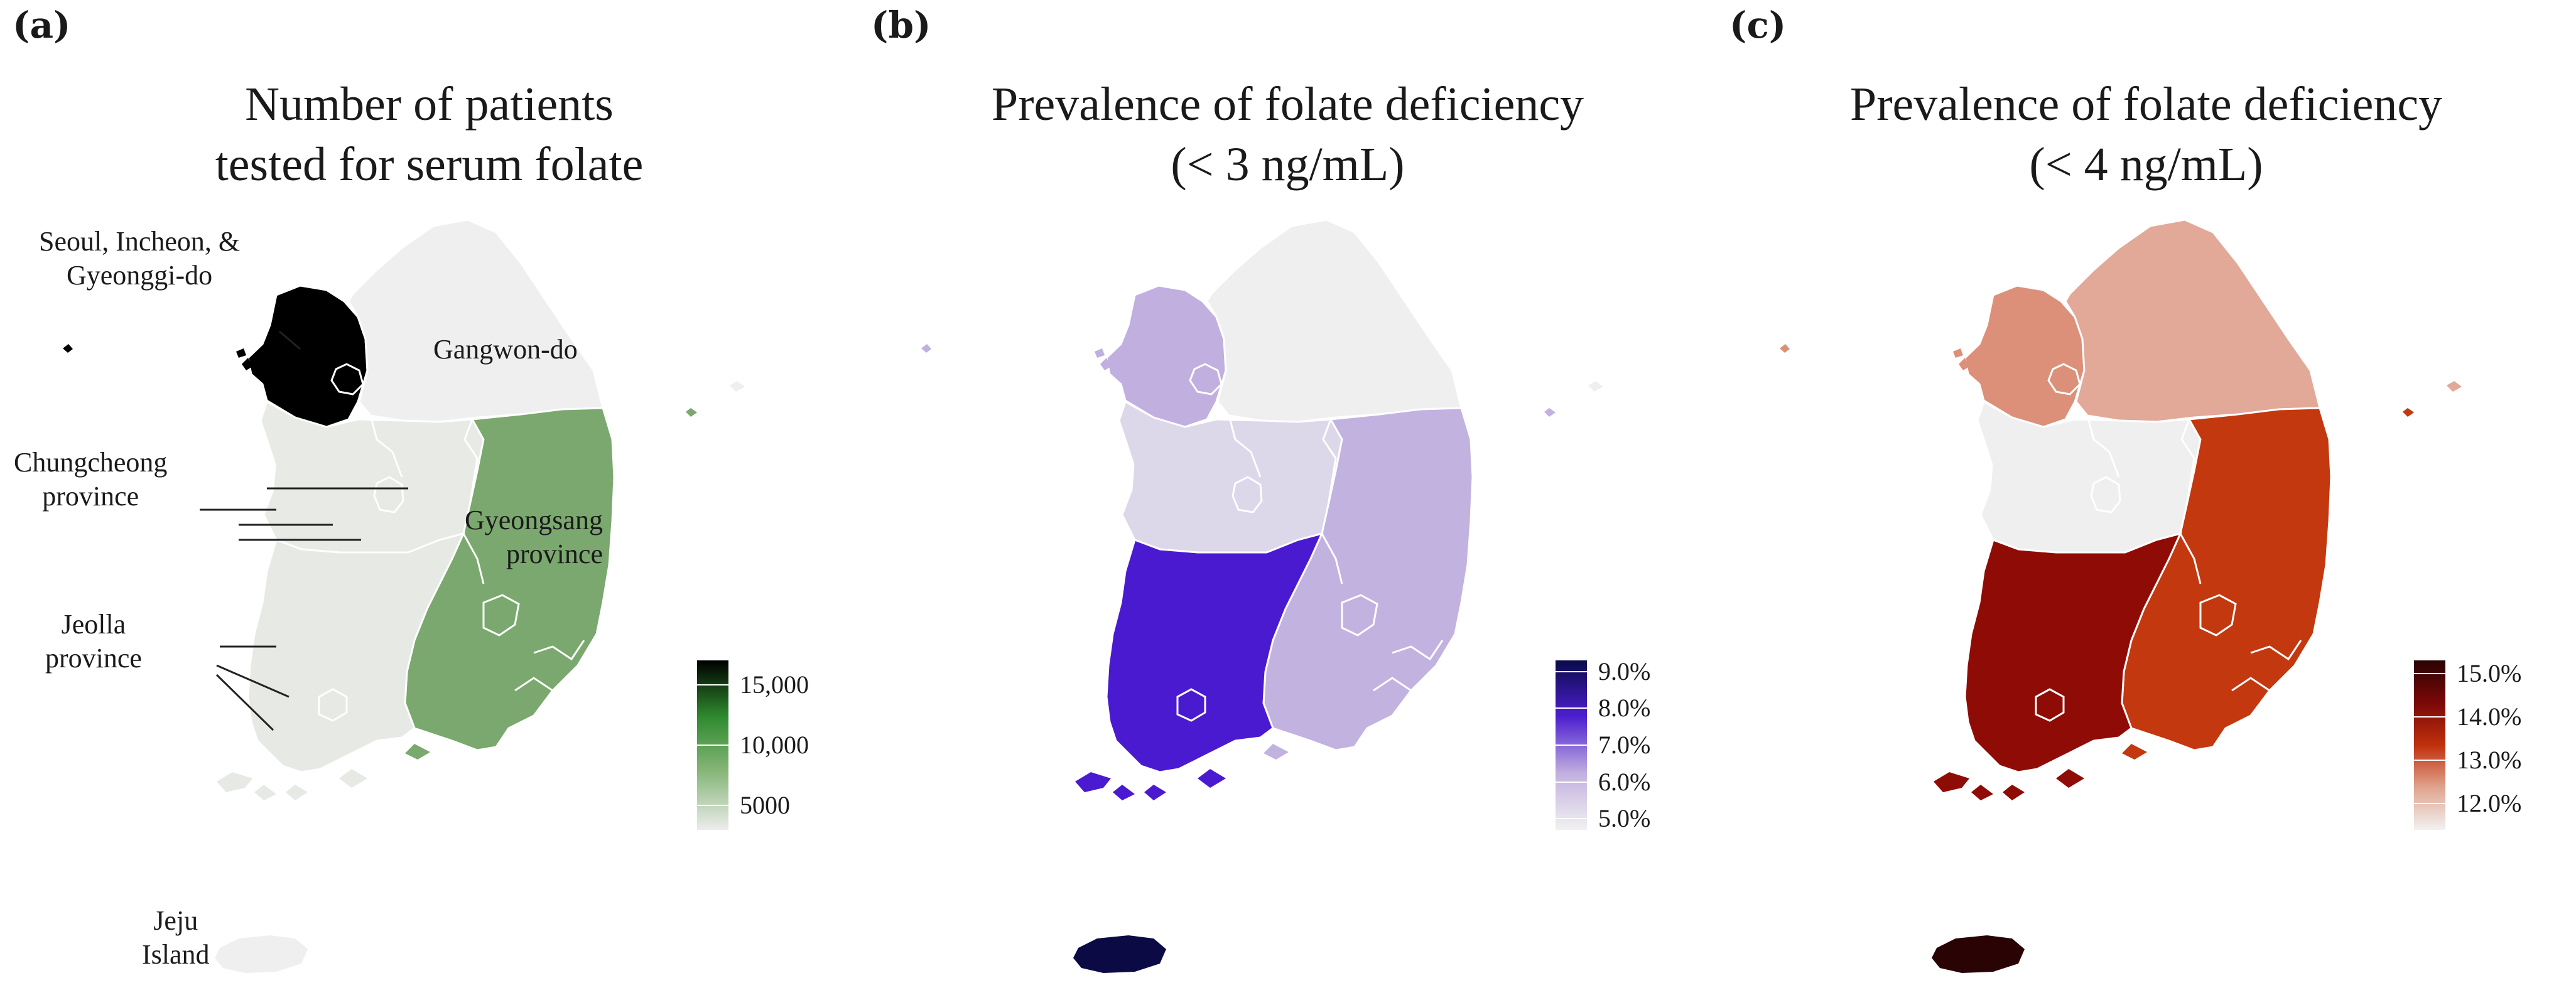 The height and width of the screenshot is (1000, 2576). Describe the element at coordinates (1624, 781) in the screenshot. I see `legend-tick-label: 6.0%` at that location.